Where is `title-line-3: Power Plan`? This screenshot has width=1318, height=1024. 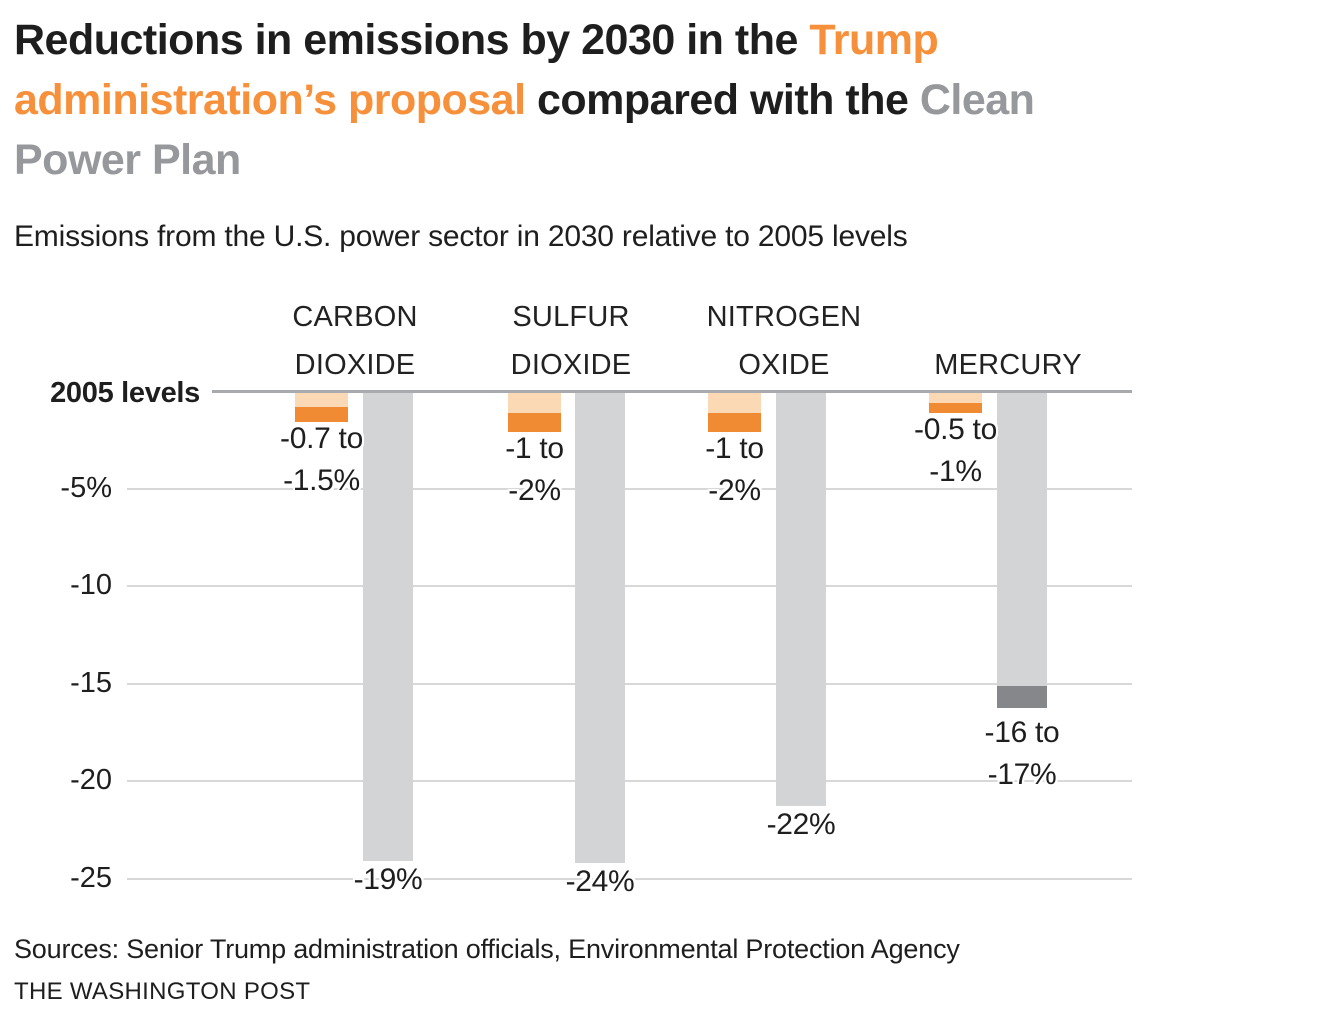
title-line-3: Power Plan is located at coordinates (524, 160).